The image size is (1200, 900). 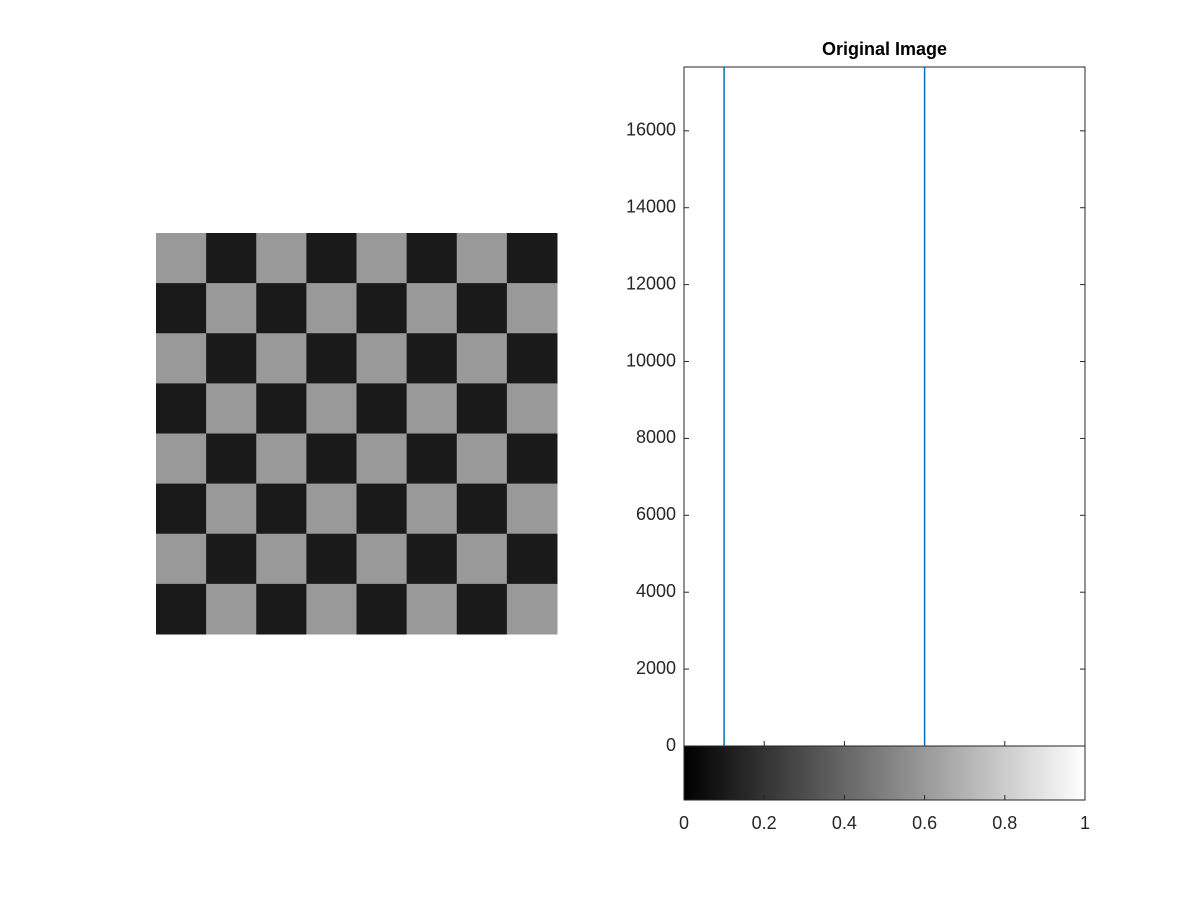 I want to click on x-tick-label: 0.4, so click(x=844, y=823).